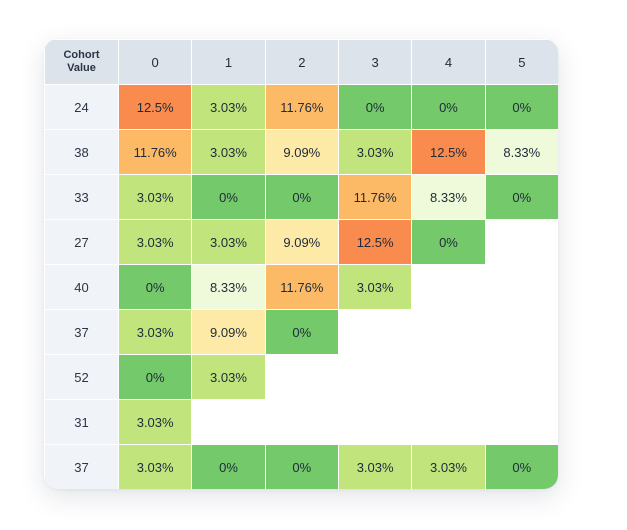 This screenshot has width=627, height=530. What do you see at coordinates (521, 62) in the screenshot?
I see `column-header: 5` at bounding box center [521, 62].